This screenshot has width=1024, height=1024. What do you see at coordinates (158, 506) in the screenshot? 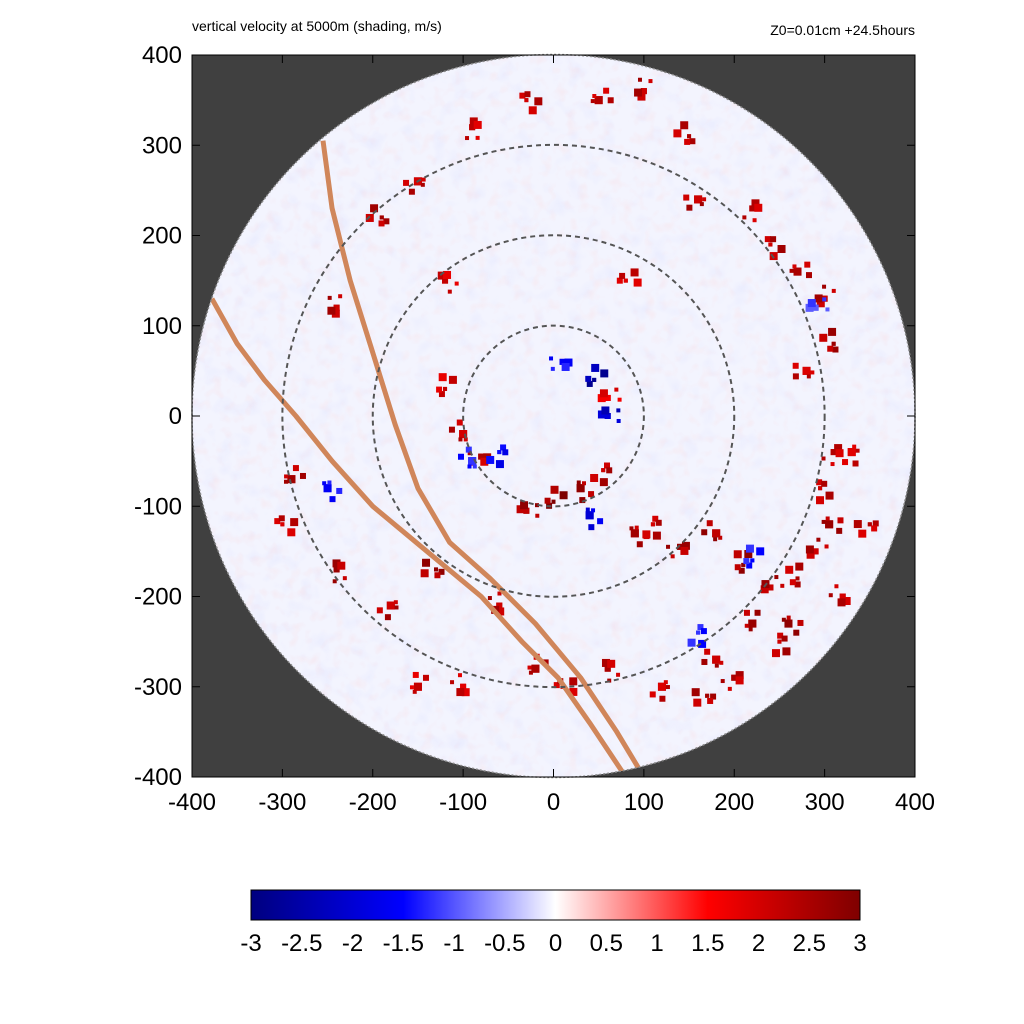
I see `y-tick-label: -100` at bounding box center [158, 506].